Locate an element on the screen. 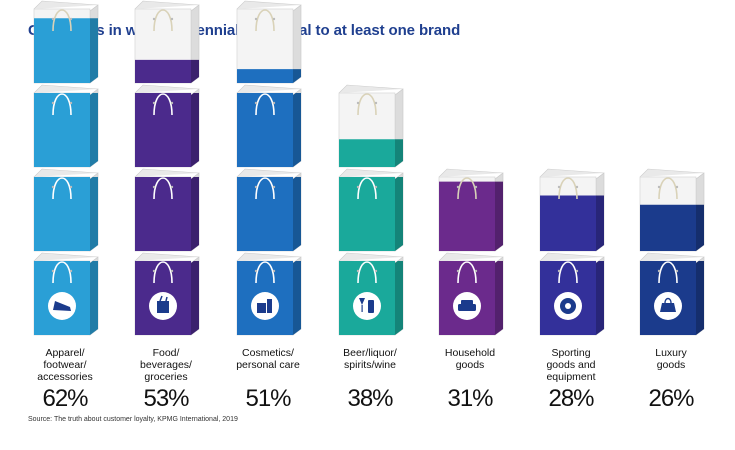 The image size is (735, 450). value-label: 38% is located at coordinates (370, 398).